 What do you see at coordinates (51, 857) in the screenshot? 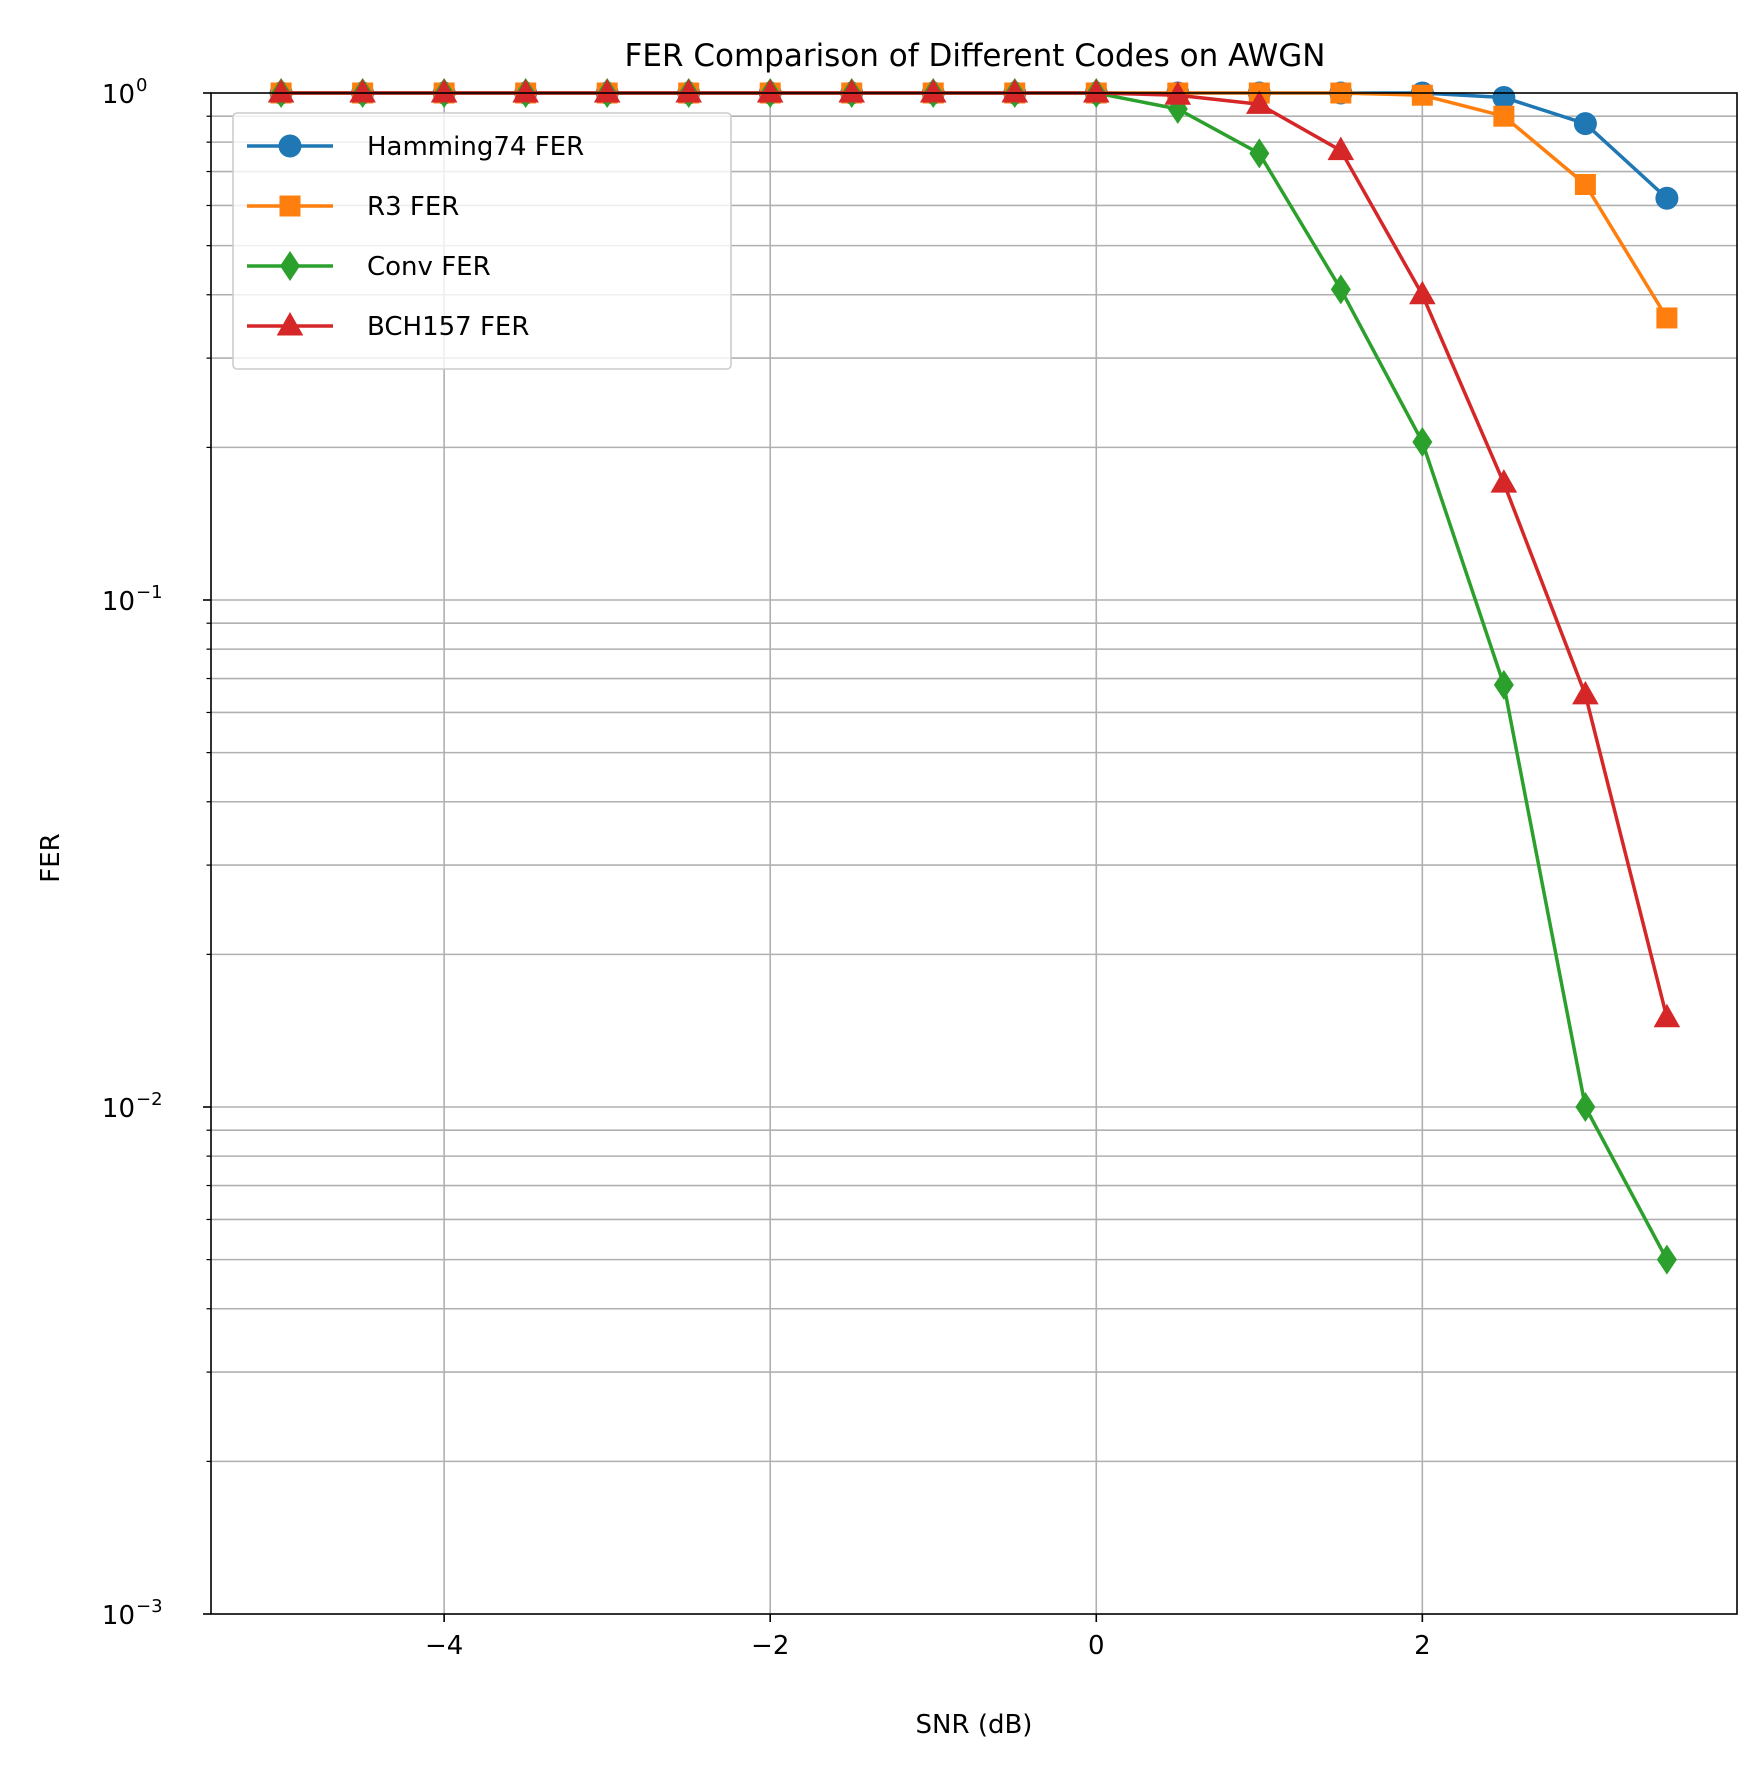
I see `y-axis-label: FER` at bounding box center [51, 857].